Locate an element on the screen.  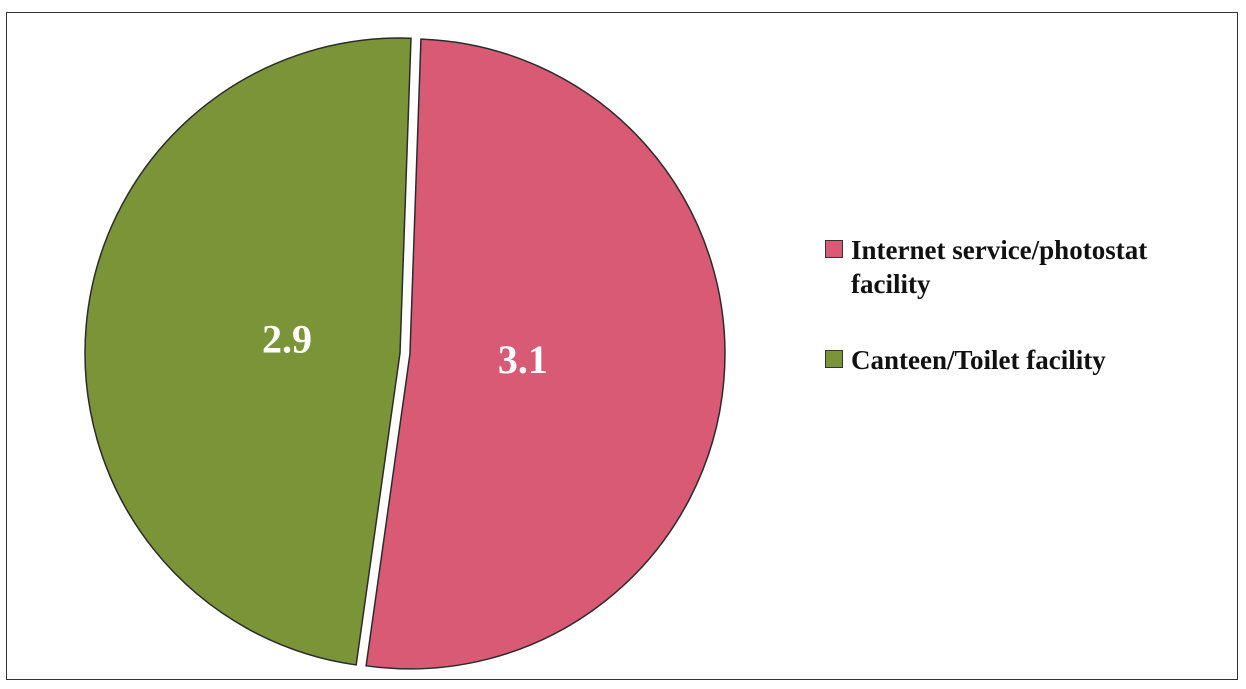
legend-item-internet: Internet service/photostat facility is located at coordinates (1025, 267).